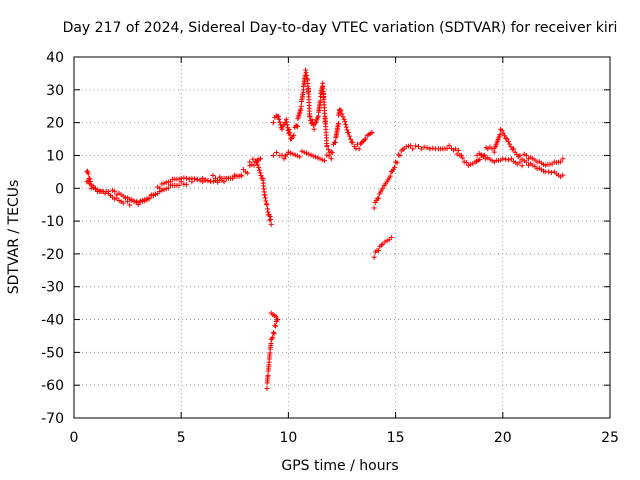 The image size is (640, 480). What do you see at coordinates (55, 58) in the screenshot?
I see `y-tick-label: 40` at bounding box center [55, 58].